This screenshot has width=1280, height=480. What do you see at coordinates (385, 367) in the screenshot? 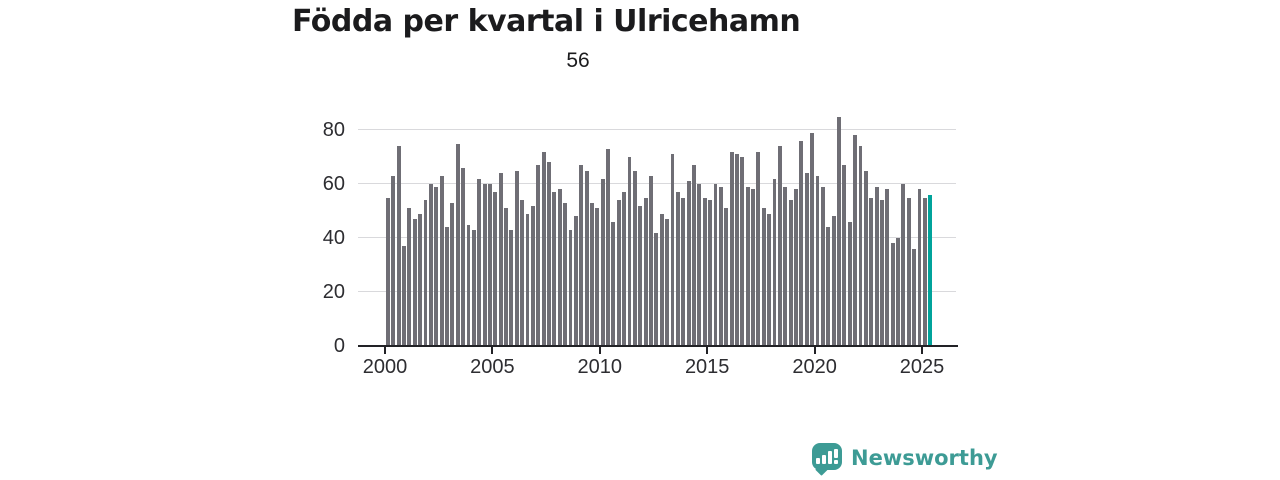
I see `x-axis-tick-label: 2000` at bounding box center [385, 367].